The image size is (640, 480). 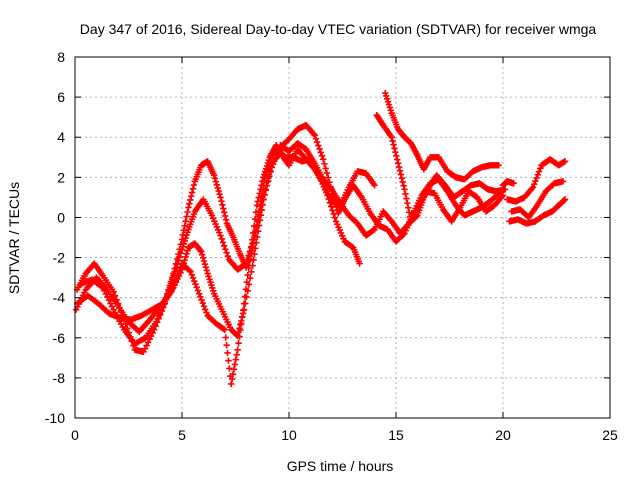 I want to click on y-tick-label: -10, so click(x=55, y=418).